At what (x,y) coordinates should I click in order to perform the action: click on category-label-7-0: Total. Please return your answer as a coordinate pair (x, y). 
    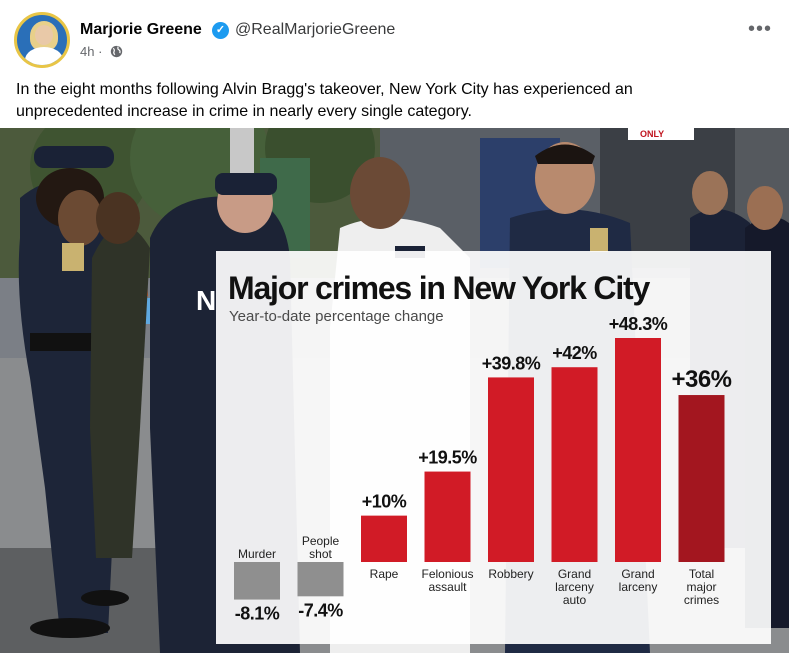
    Looking at the image, I should click on (701, 574).